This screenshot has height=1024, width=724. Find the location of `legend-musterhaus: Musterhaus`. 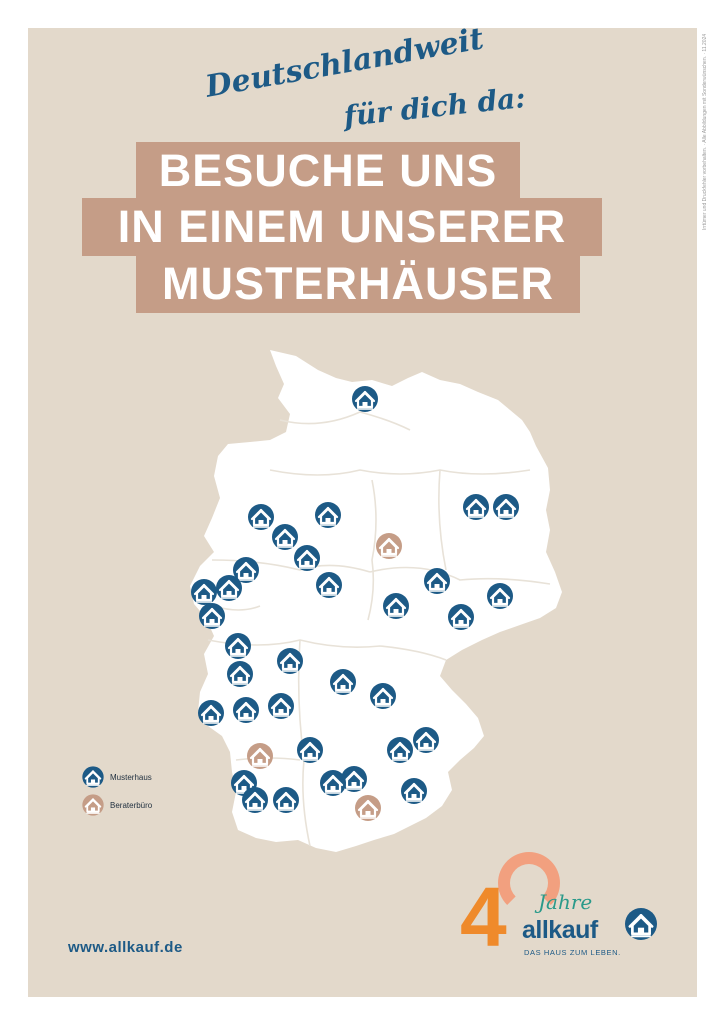

legend-musterhaus: Musterhaus is located at coordinates (117, 777).